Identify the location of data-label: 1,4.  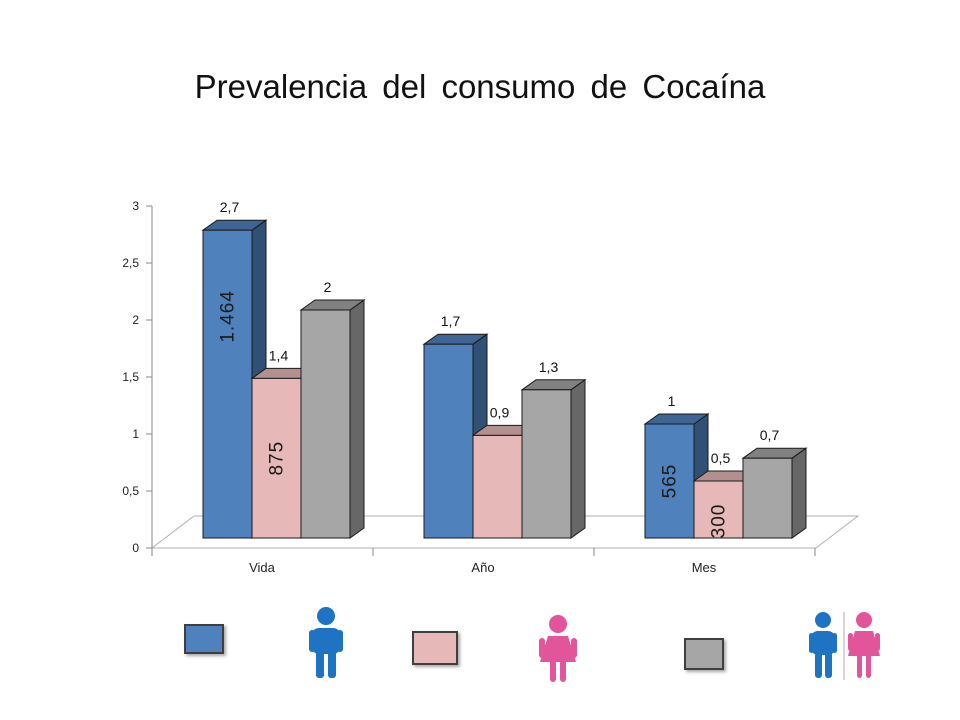
(279, 355).